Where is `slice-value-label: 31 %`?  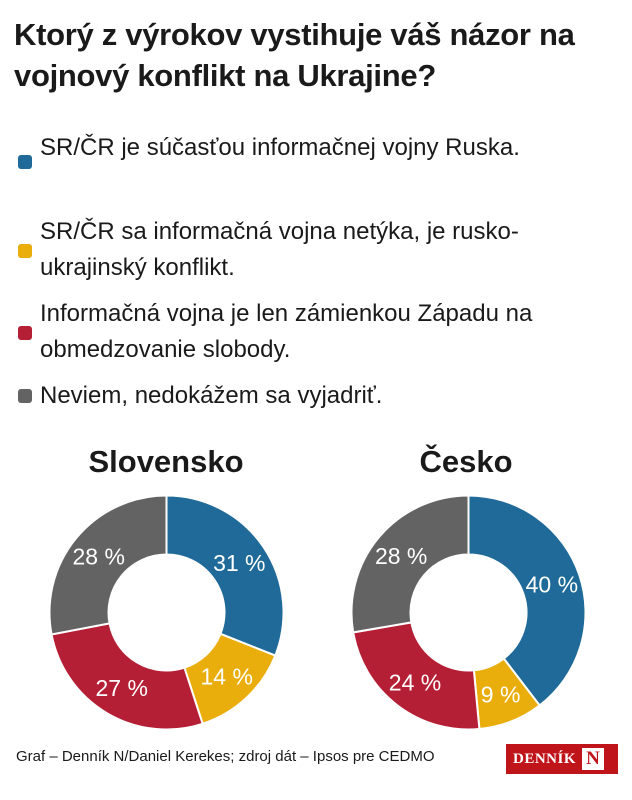 slice-value-label: 31 % is located at coordinates (239, 563).